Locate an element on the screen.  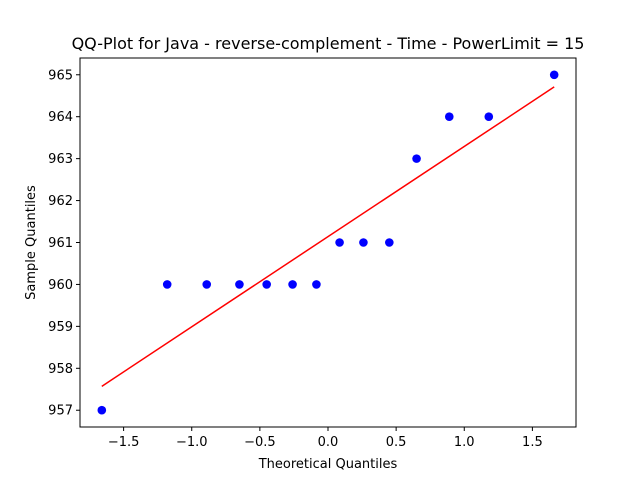
y-tick-label: 958 is located at coordinates (60, 369).